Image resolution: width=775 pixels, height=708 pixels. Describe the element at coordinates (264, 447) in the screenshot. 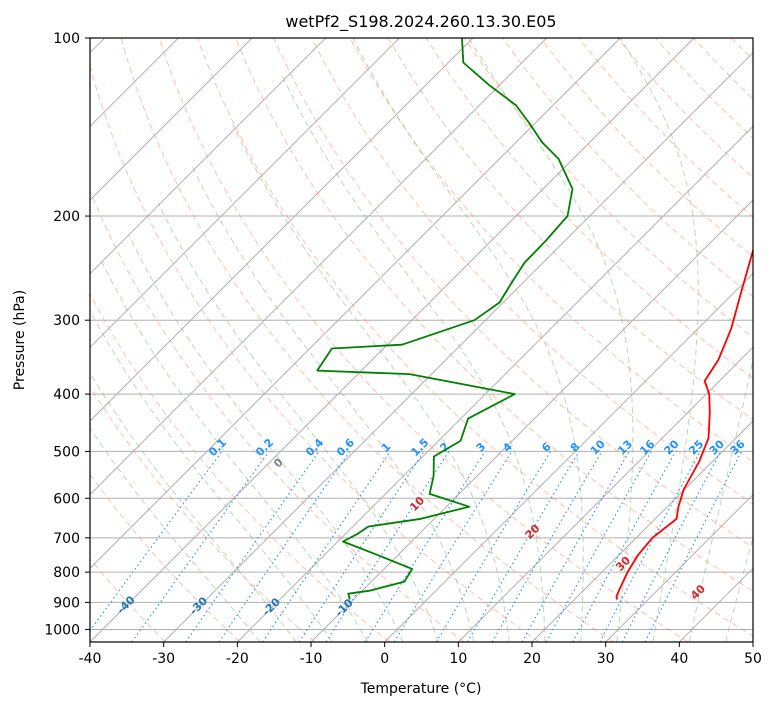

I see `mixing-ratio-label: 0.2` at that location.